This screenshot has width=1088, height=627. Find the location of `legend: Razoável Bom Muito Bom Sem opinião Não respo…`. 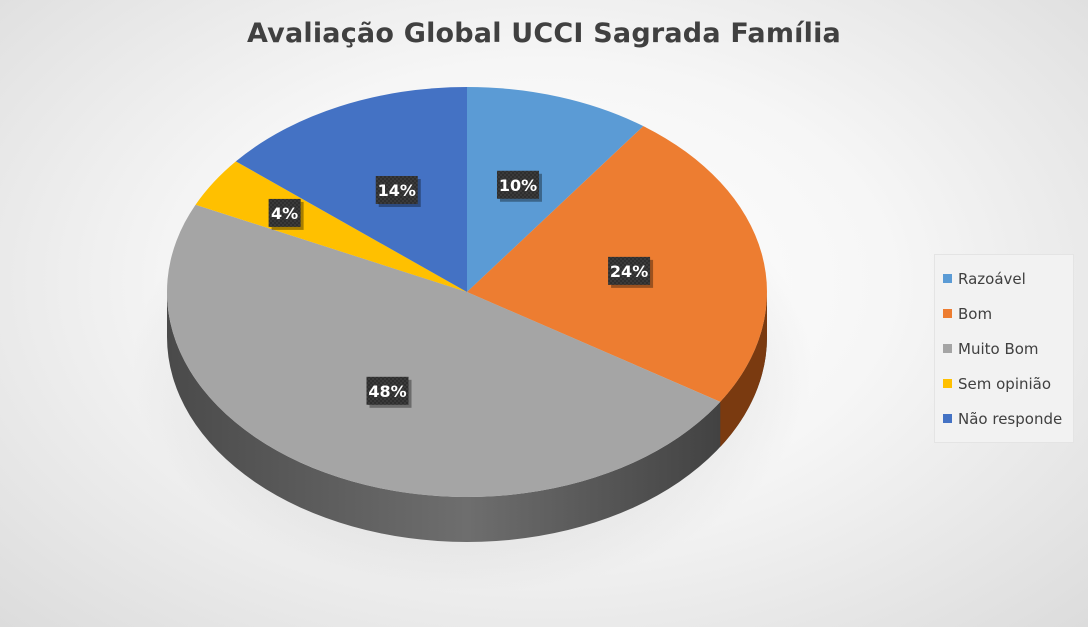

legend: Razoável Bom Muito Bom Sem opinião Não respo… is located at coordinates (1004, 348).